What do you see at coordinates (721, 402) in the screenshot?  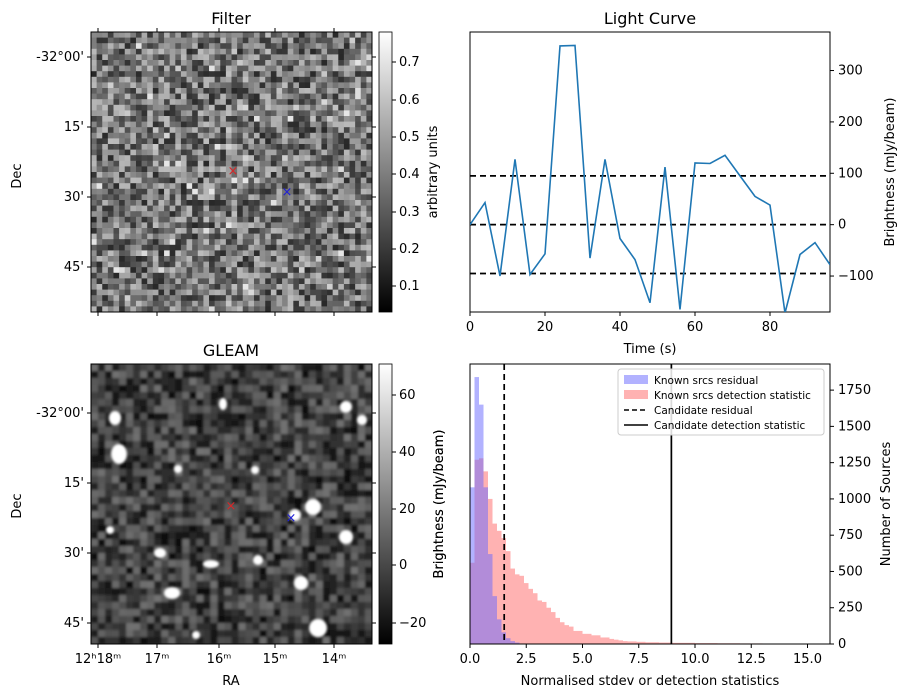 I see `legend-box` at bounding box center [721, 402].